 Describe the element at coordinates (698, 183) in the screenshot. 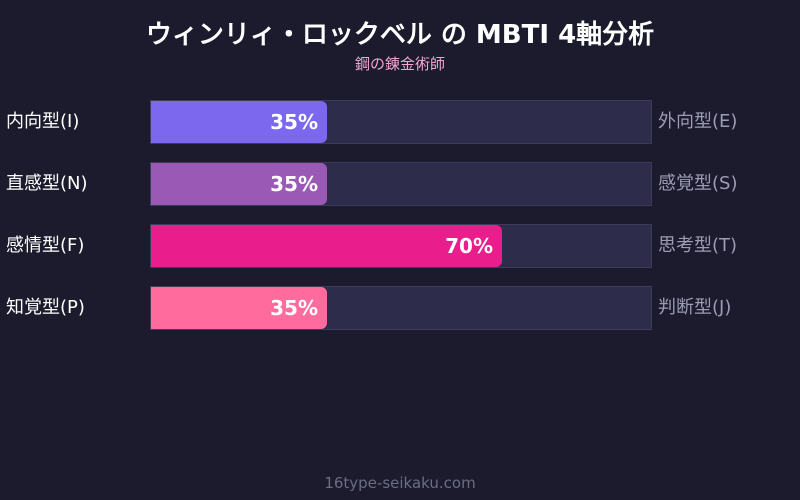

I see `bar-right-label: 感覚型(S)` at that location.